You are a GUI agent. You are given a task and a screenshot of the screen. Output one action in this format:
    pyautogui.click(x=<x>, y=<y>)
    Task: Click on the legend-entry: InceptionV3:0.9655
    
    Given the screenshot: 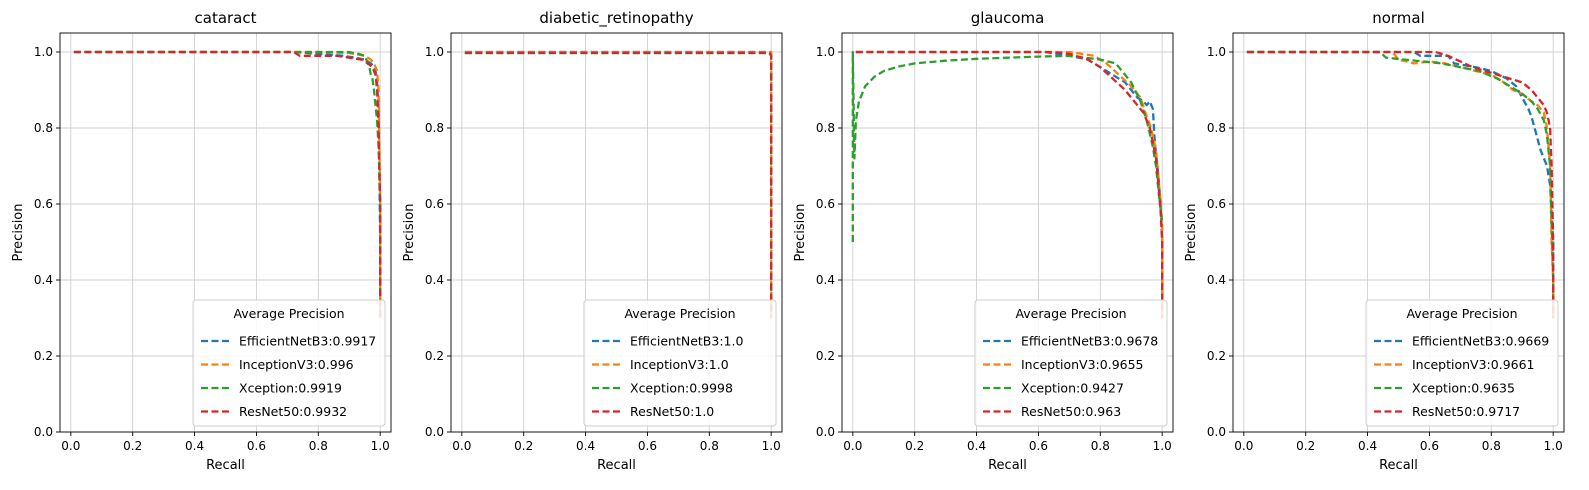 What is the action you would take?
    pyautogui.click(x=1082, y=364)
    